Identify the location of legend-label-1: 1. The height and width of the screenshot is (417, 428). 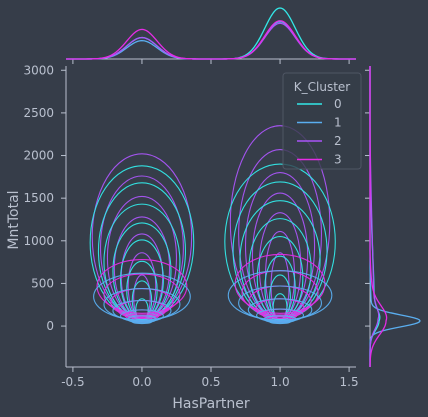
(338, 123).